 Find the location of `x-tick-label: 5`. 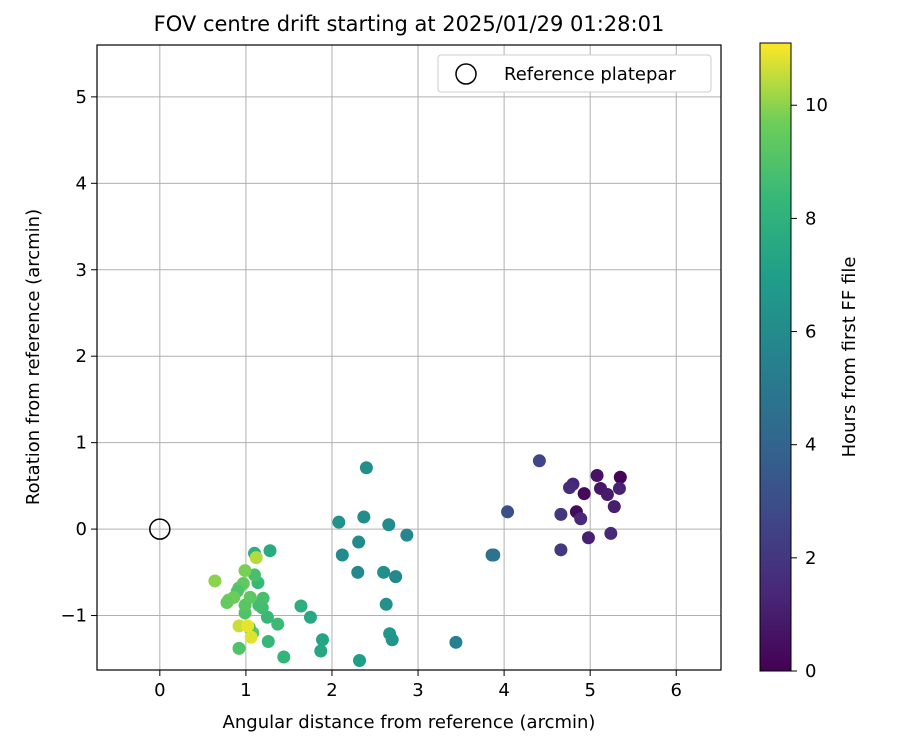

x-tick-label: 5 is located at coordinates (589, 690).